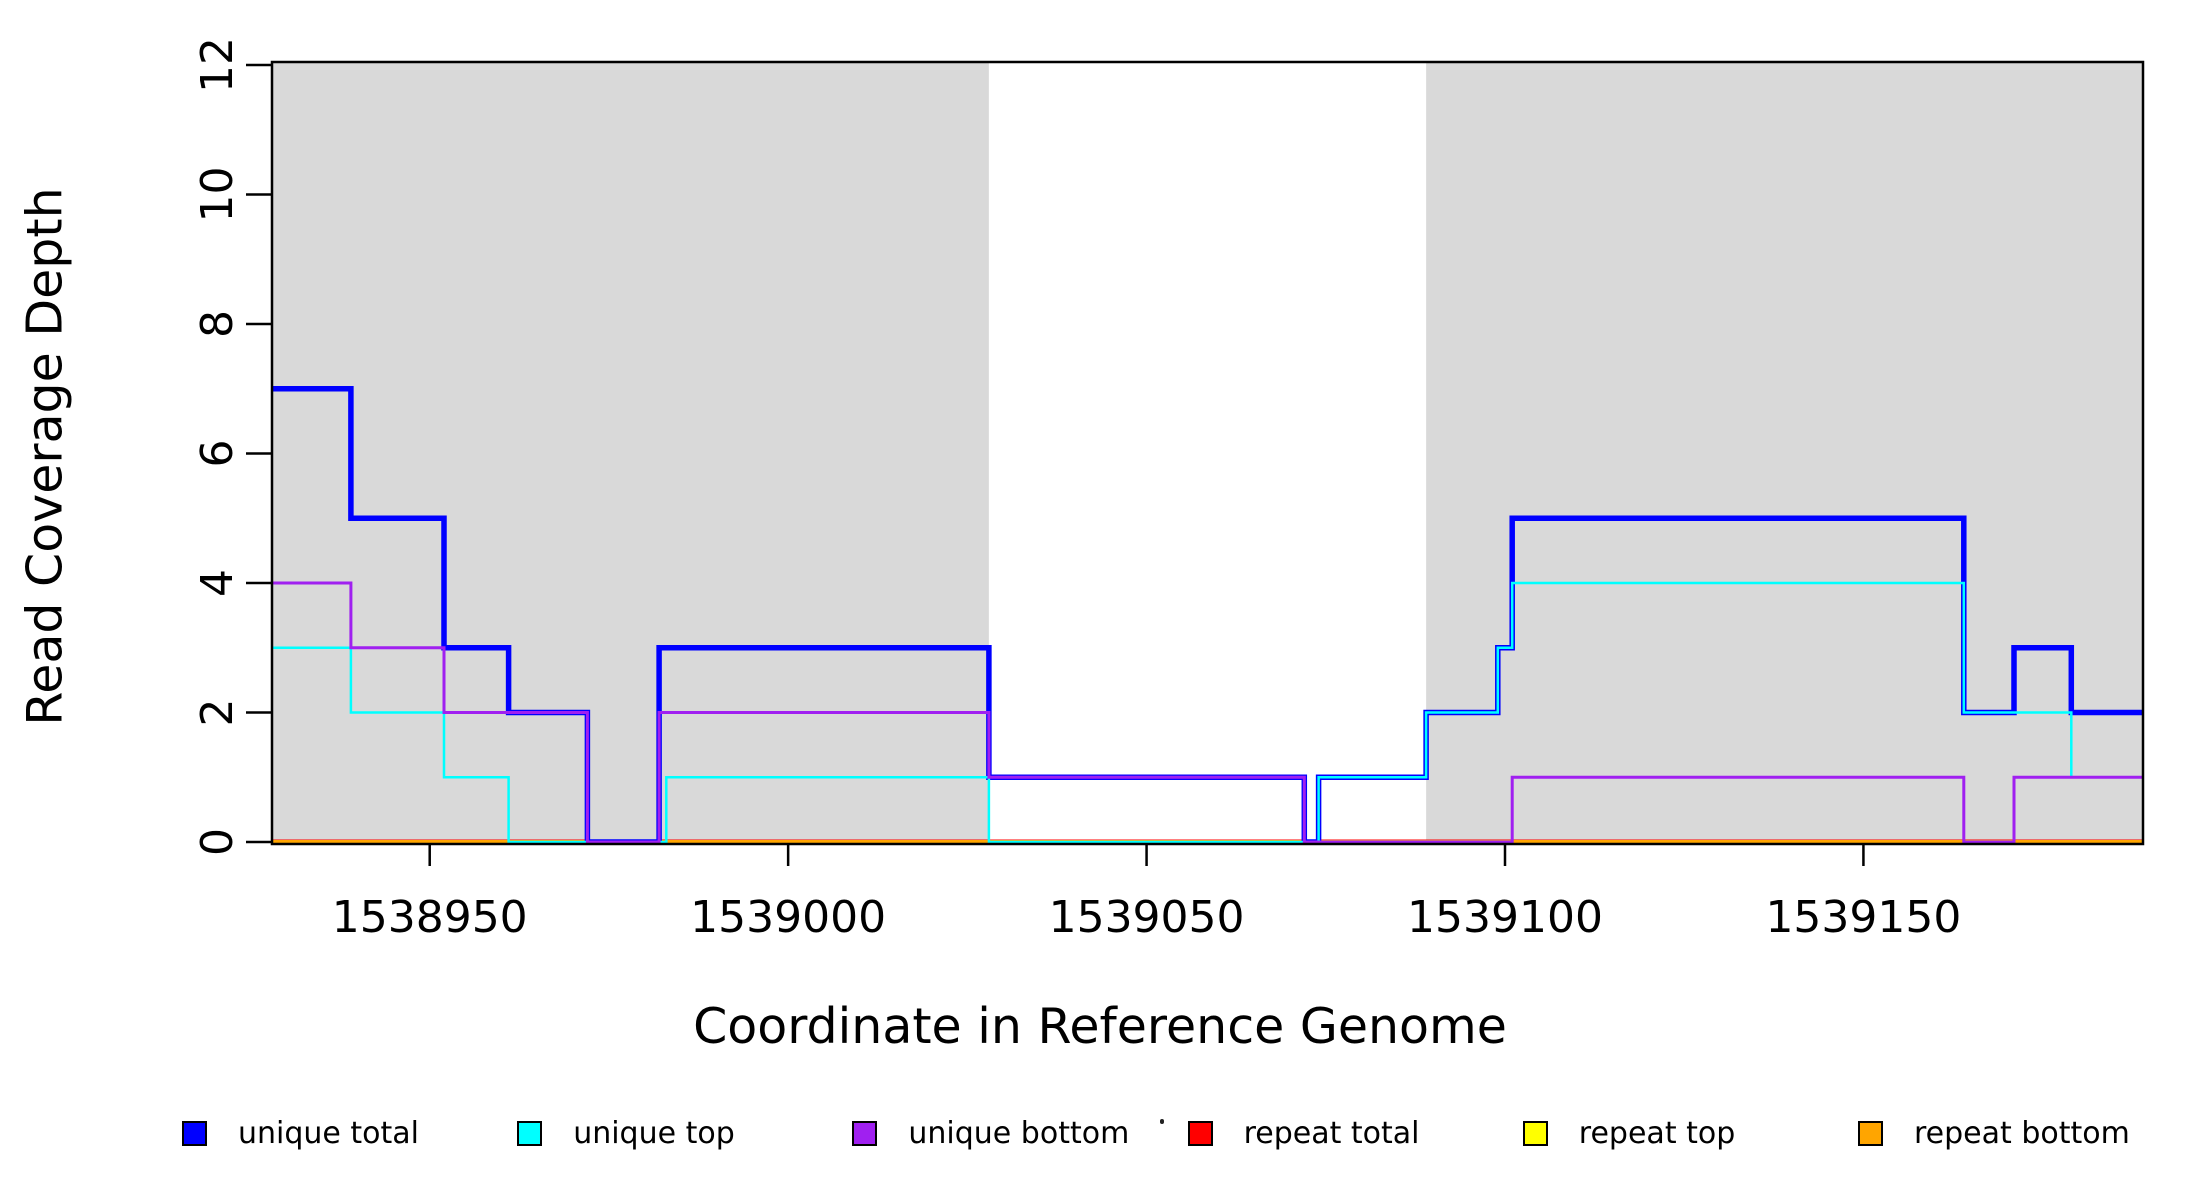 Image resolution: width=2200 pixels, height=1200 pixels. I want to click on legend-label: unique top, so click(654, 1133).